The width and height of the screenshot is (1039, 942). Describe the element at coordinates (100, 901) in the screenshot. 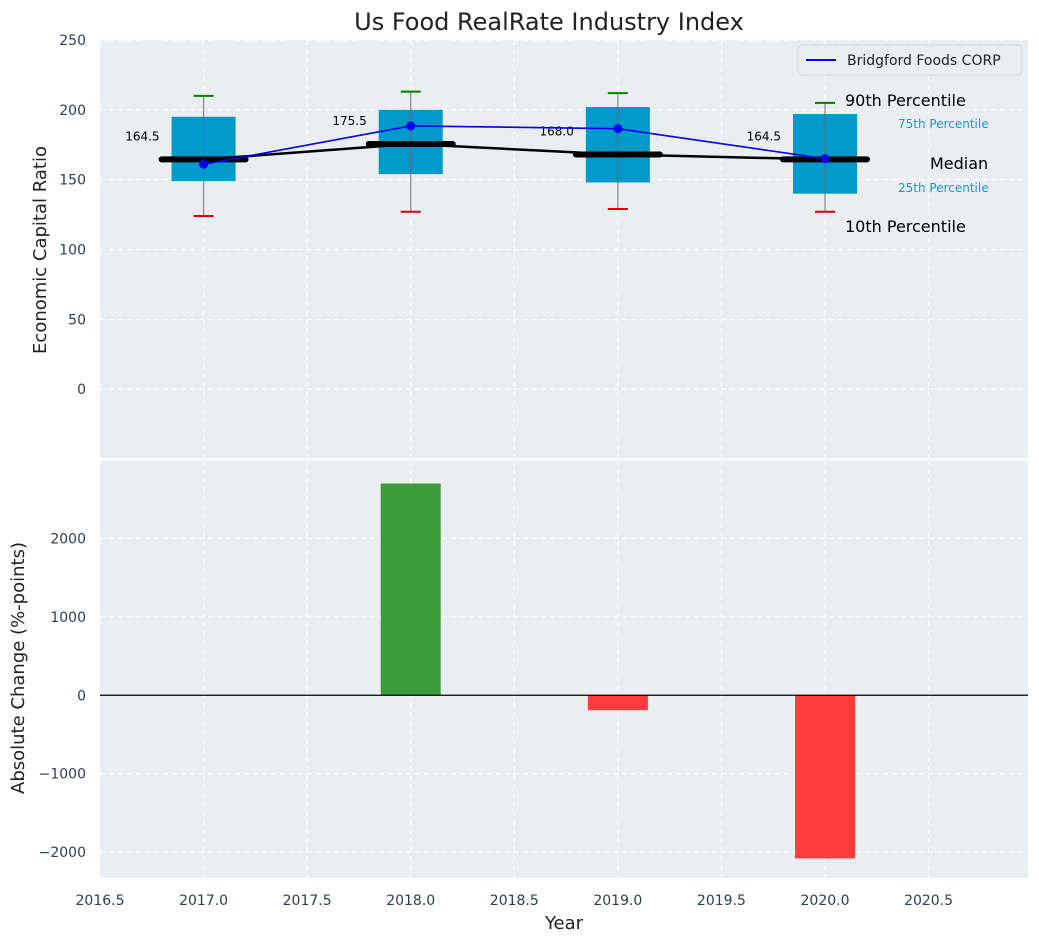

I see `x-tick-label: 2016.5` at that location.